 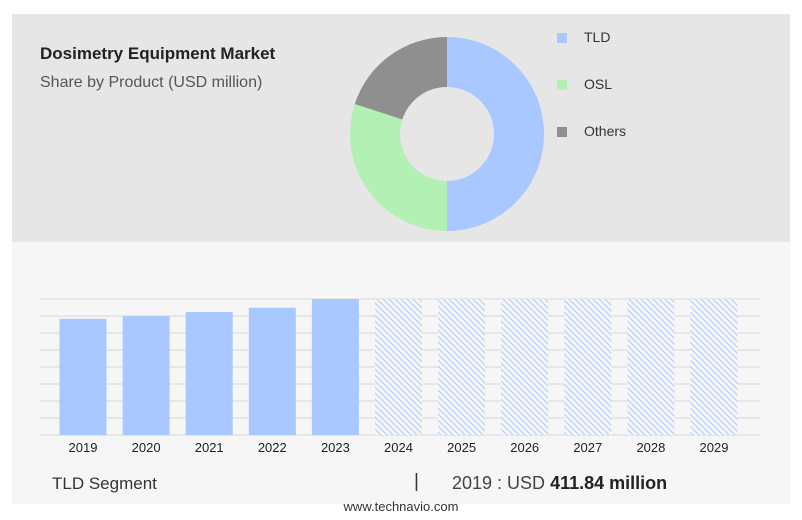 What do you see at coordinates (495, 134) in the screenshot?
I see `donut-slice-tld` at bounding box center [495, 134].